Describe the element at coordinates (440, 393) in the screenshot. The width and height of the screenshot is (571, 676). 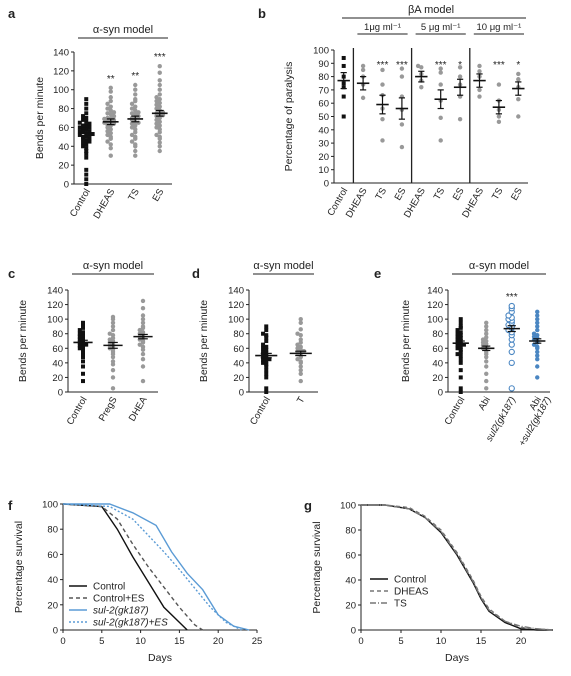
I see `y-tick-label-e: 0` at that location.